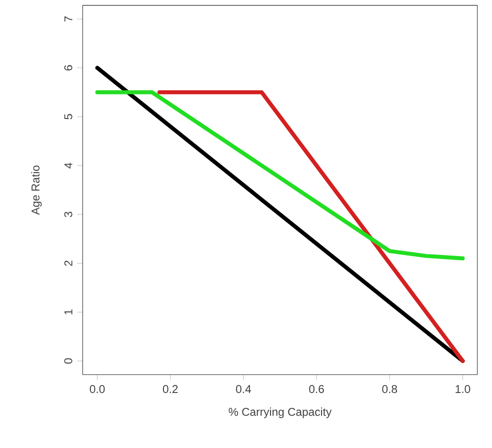  Describe the element at coordinates (68, 263) in the screenshot. I see `y-tick-label: 2` at that location.